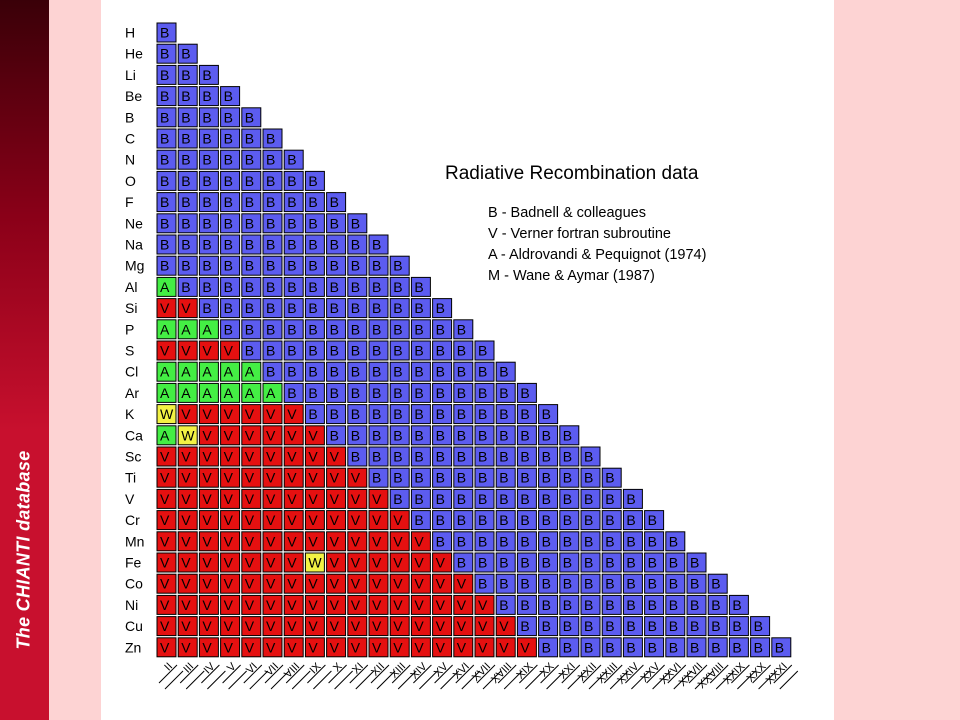 The height and width of the screenshot is (720, 960). What do you see at coordinates (208, 392) in the screenshot?
I see `ion-cell: A` at bounding box center [208, 392].